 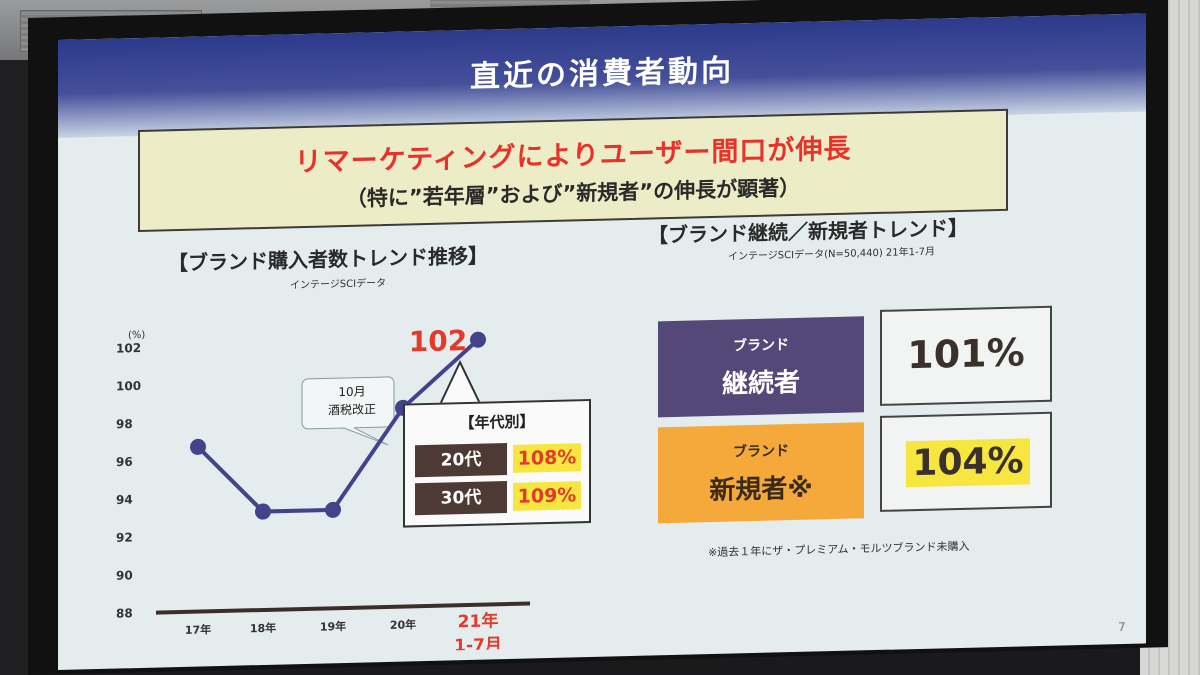 I want to click on label-big: 新規者※, so click(x=761, y=490).